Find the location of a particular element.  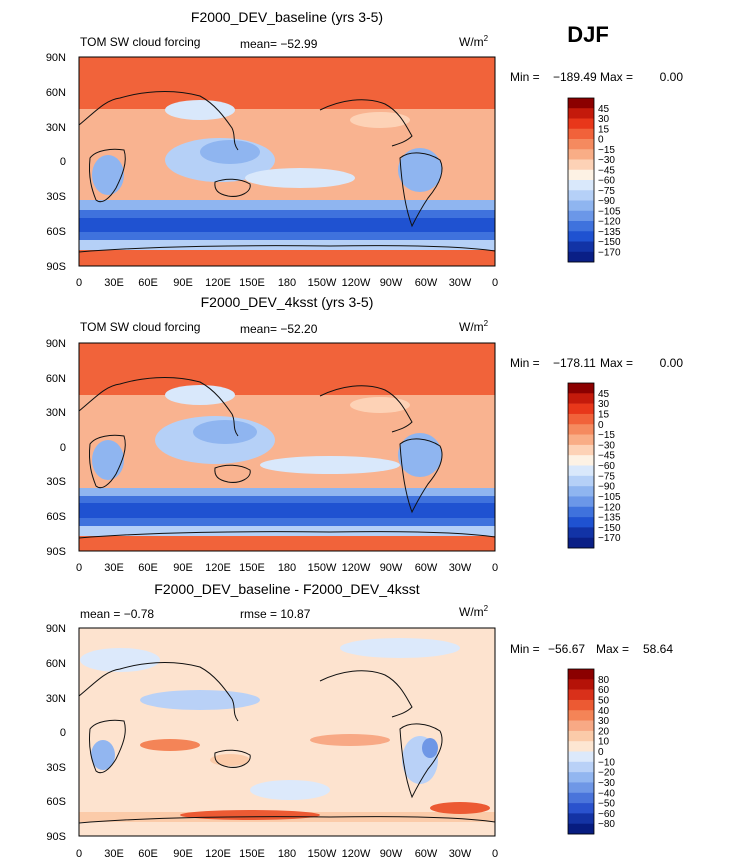

lon-tick-label: 30W is located at coordinates (460, 283).